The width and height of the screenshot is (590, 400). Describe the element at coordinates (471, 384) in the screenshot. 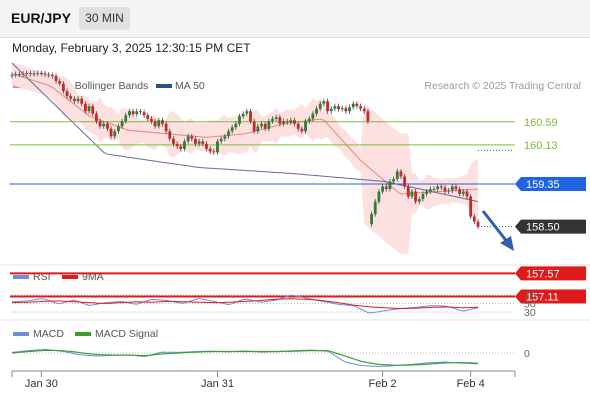

I see `x-tick-label: Feb 4` at that location.